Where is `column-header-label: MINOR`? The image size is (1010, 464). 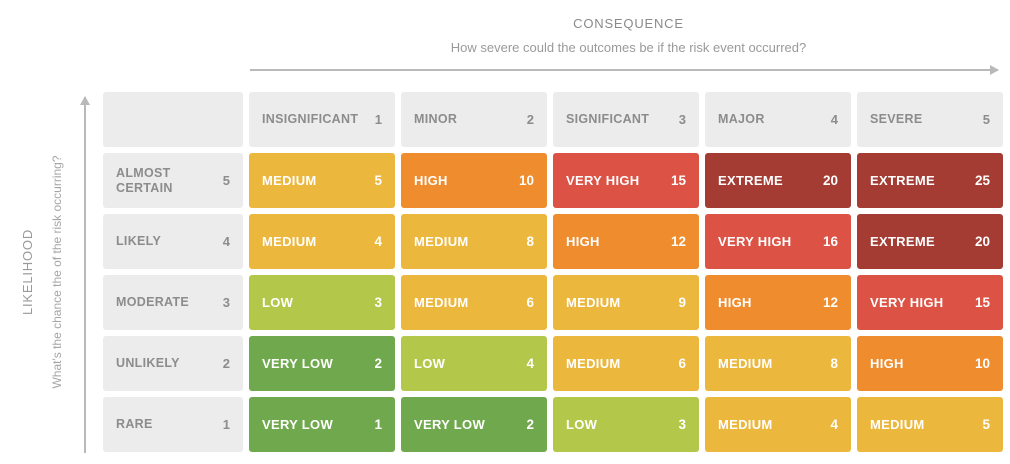 column-header-label: MINOR is located at coordinates (436, 119).